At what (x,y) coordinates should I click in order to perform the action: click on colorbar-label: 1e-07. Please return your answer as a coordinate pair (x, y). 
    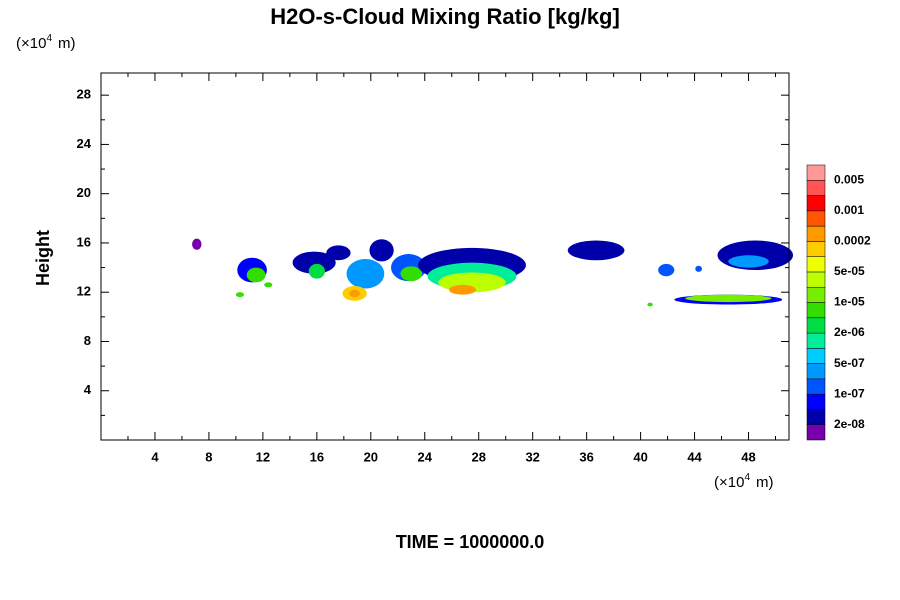
    Looking at the image, I should click on (849, 393).